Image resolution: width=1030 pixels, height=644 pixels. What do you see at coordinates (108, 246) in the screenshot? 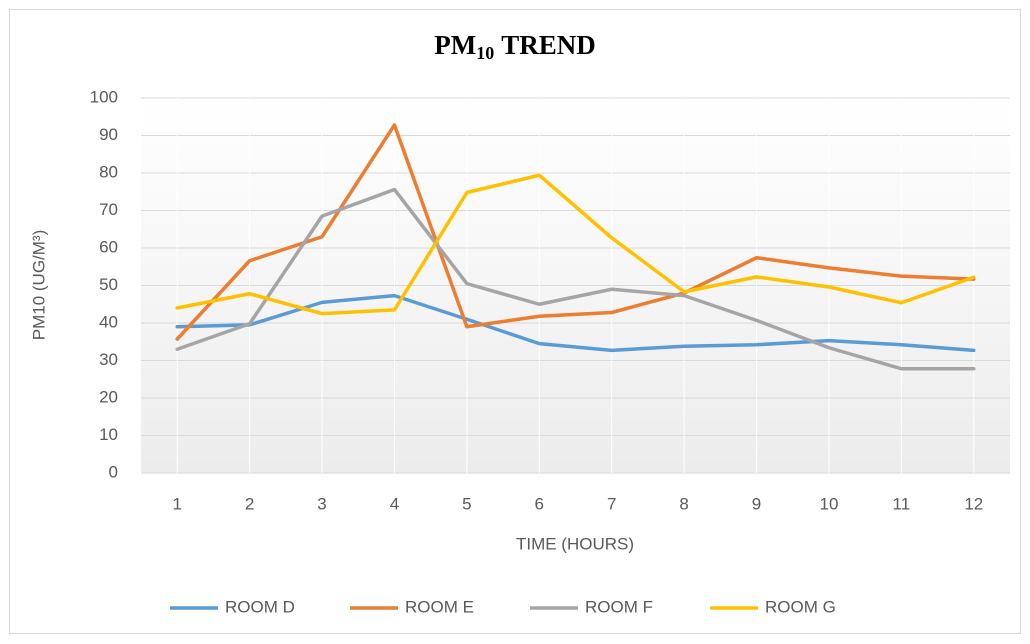
I see `y-tick-label: 60` at bounding box center [108, 246].